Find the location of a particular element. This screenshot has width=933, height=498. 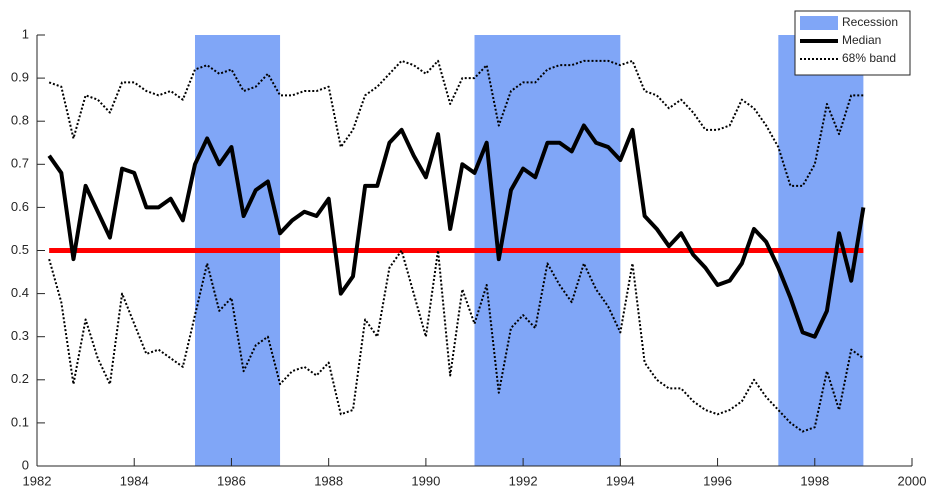

y-tick-label: 0.2 is located at coordinates (20, 378).